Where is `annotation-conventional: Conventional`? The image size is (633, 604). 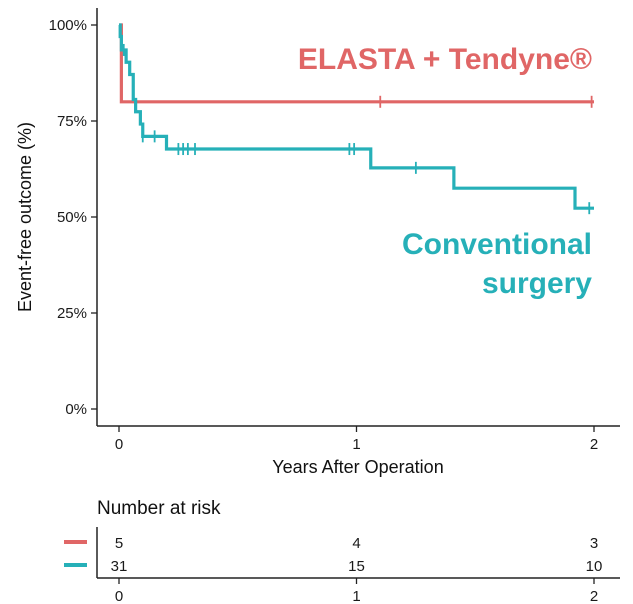 annotation-conventional: Conventional is located at coordinates (497, 244).